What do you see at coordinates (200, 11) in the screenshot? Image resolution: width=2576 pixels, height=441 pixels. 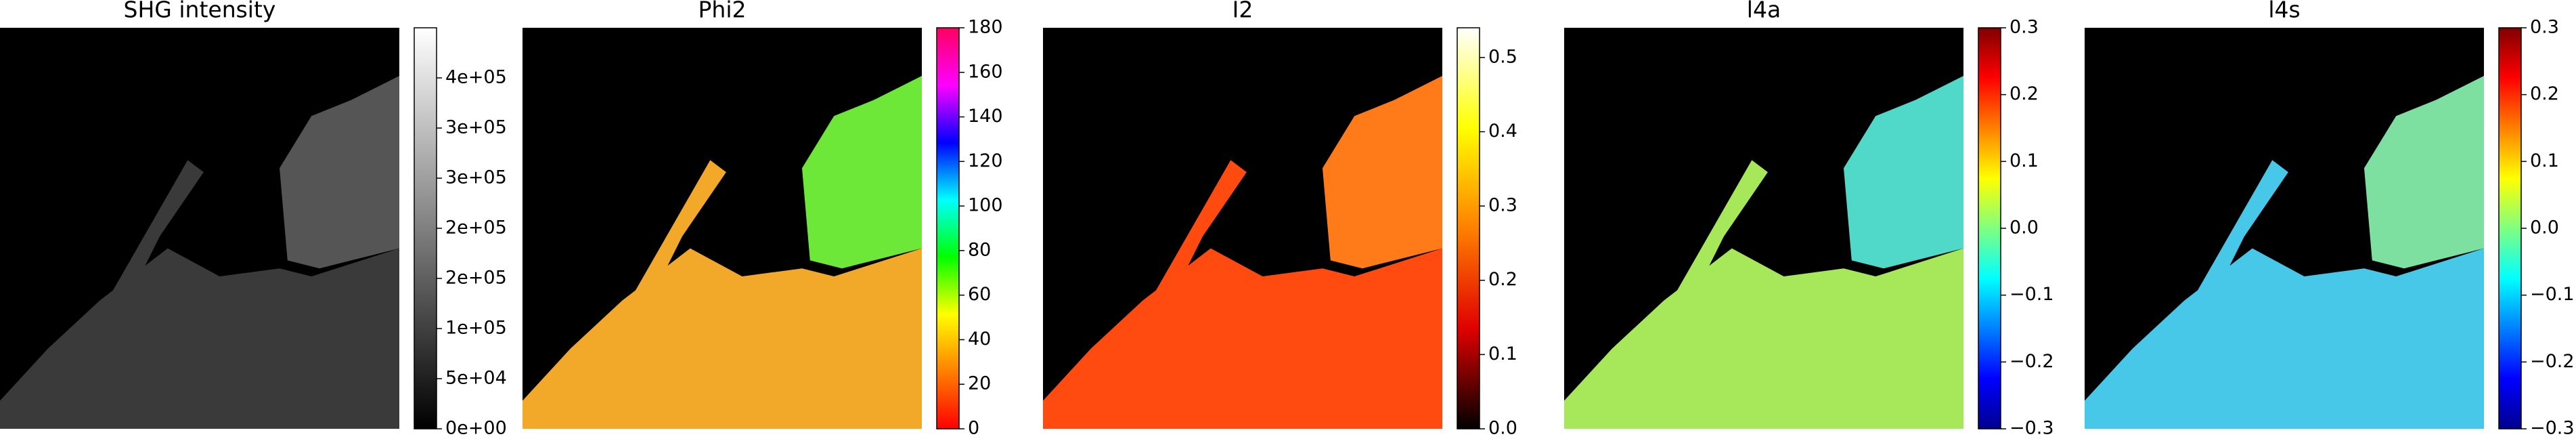 I see `panel-title: SHG intensity` at bounding box center [200, 11].